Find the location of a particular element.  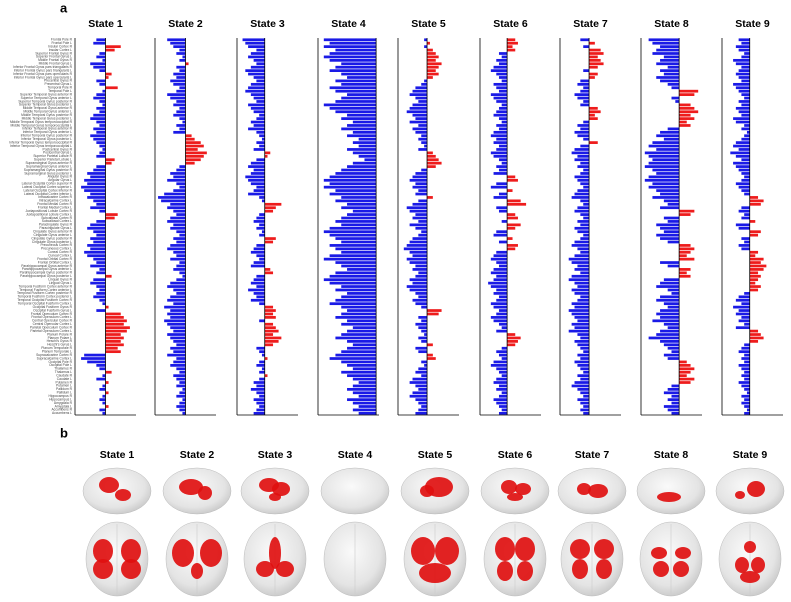

region-label: Cuneal Cortex R is located at coordinates (60, 252).